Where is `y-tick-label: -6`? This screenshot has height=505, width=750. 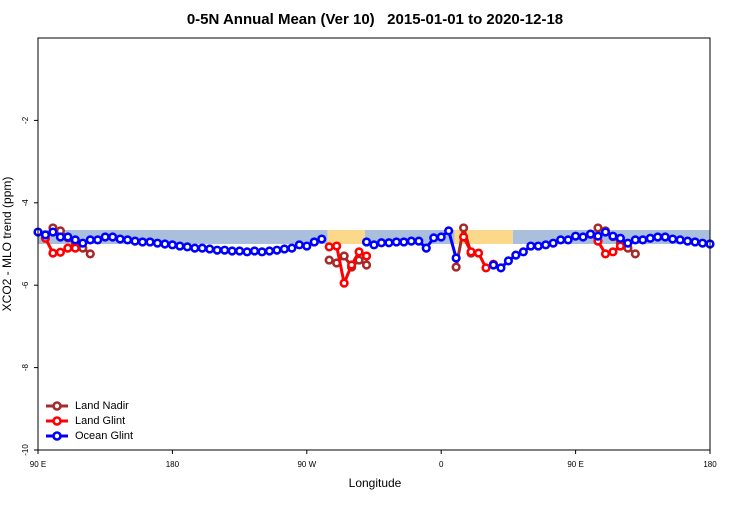
y-tick-label: -6 is located at coordinates (25, 285).